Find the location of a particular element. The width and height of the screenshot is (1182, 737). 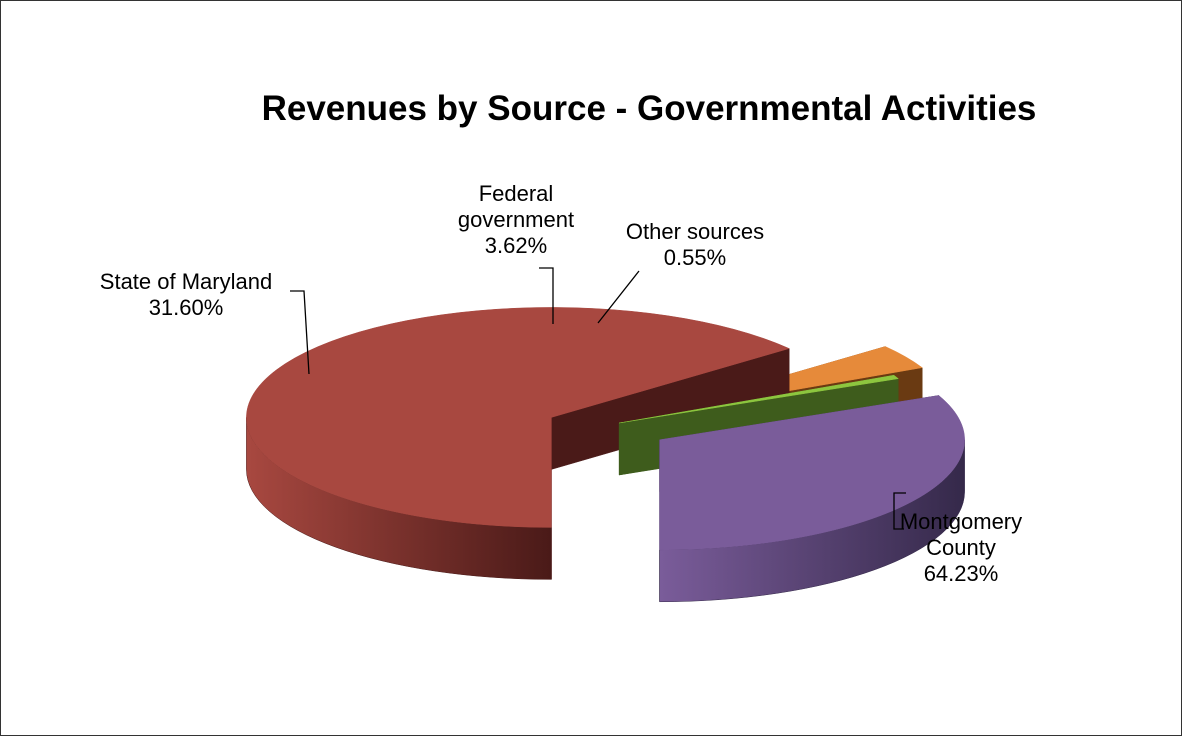

slice-label-line: Federal is located at coordinates (516, 193).